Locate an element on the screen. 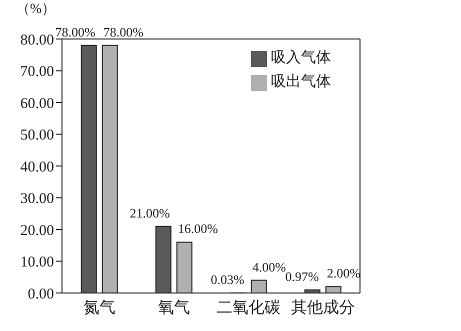 This screenshot has height=331, width=461. data-label: 0.03% is located at coordinates (227, 279).